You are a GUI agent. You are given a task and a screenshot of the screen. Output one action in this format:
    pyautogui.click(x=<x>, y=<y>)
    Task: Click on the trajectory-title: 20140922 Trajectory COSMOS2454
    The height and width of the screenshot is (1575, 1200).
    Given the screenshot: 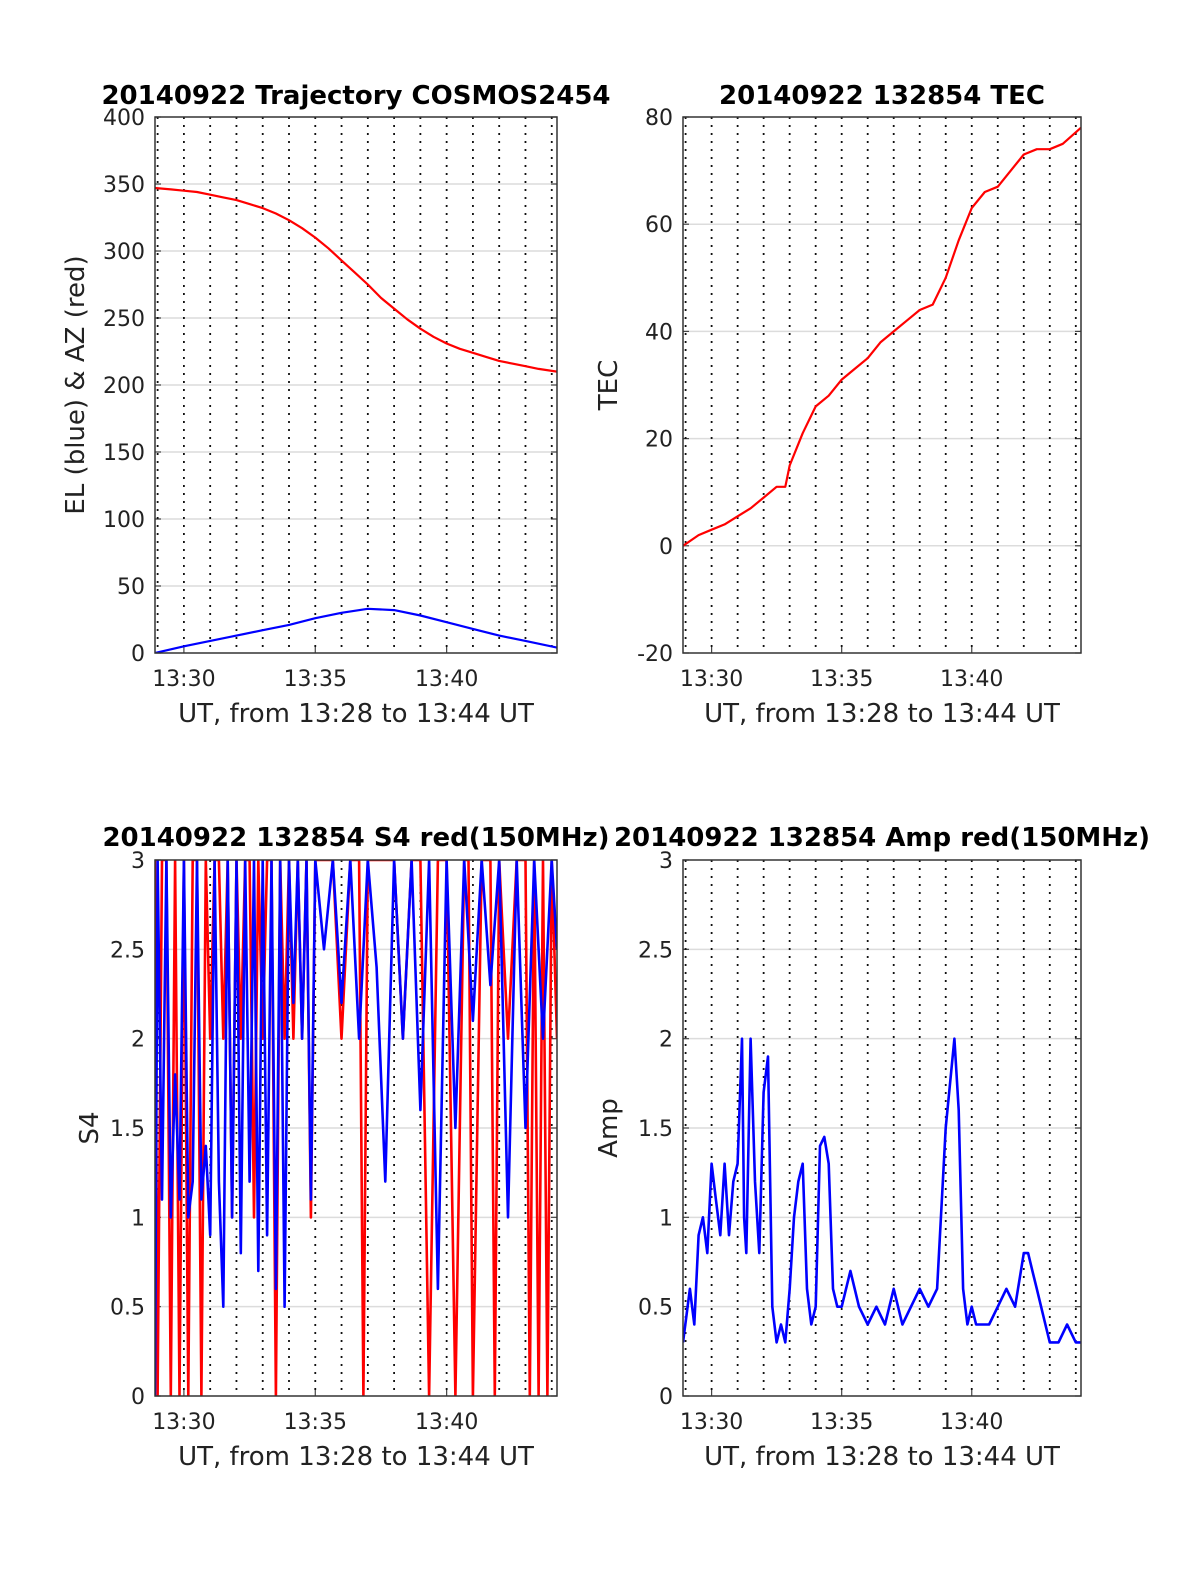 What is the action you would take?
    pyautogui.click(x=355, y=96)
    